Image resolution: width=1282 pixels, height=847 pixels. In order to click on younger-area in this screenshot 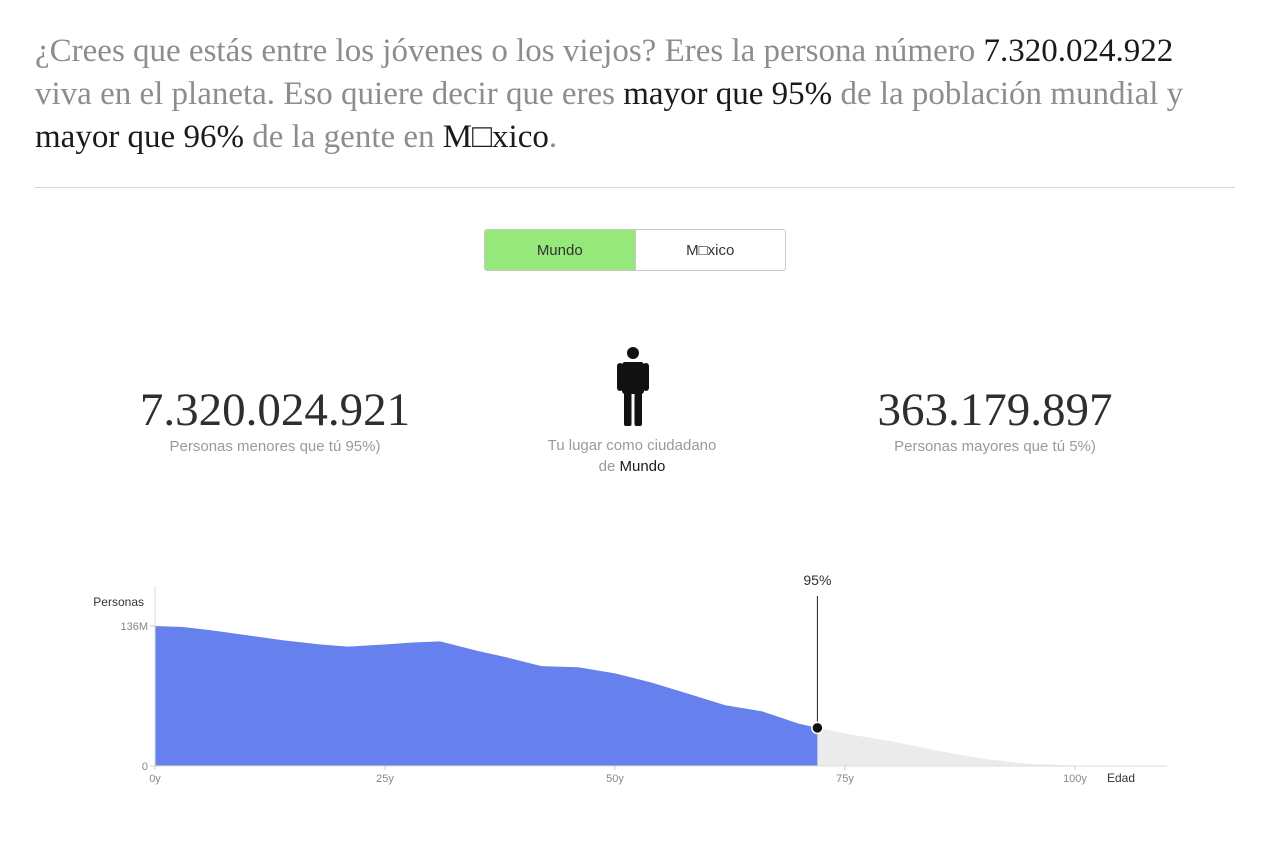, I will do `click(486, 696)`.